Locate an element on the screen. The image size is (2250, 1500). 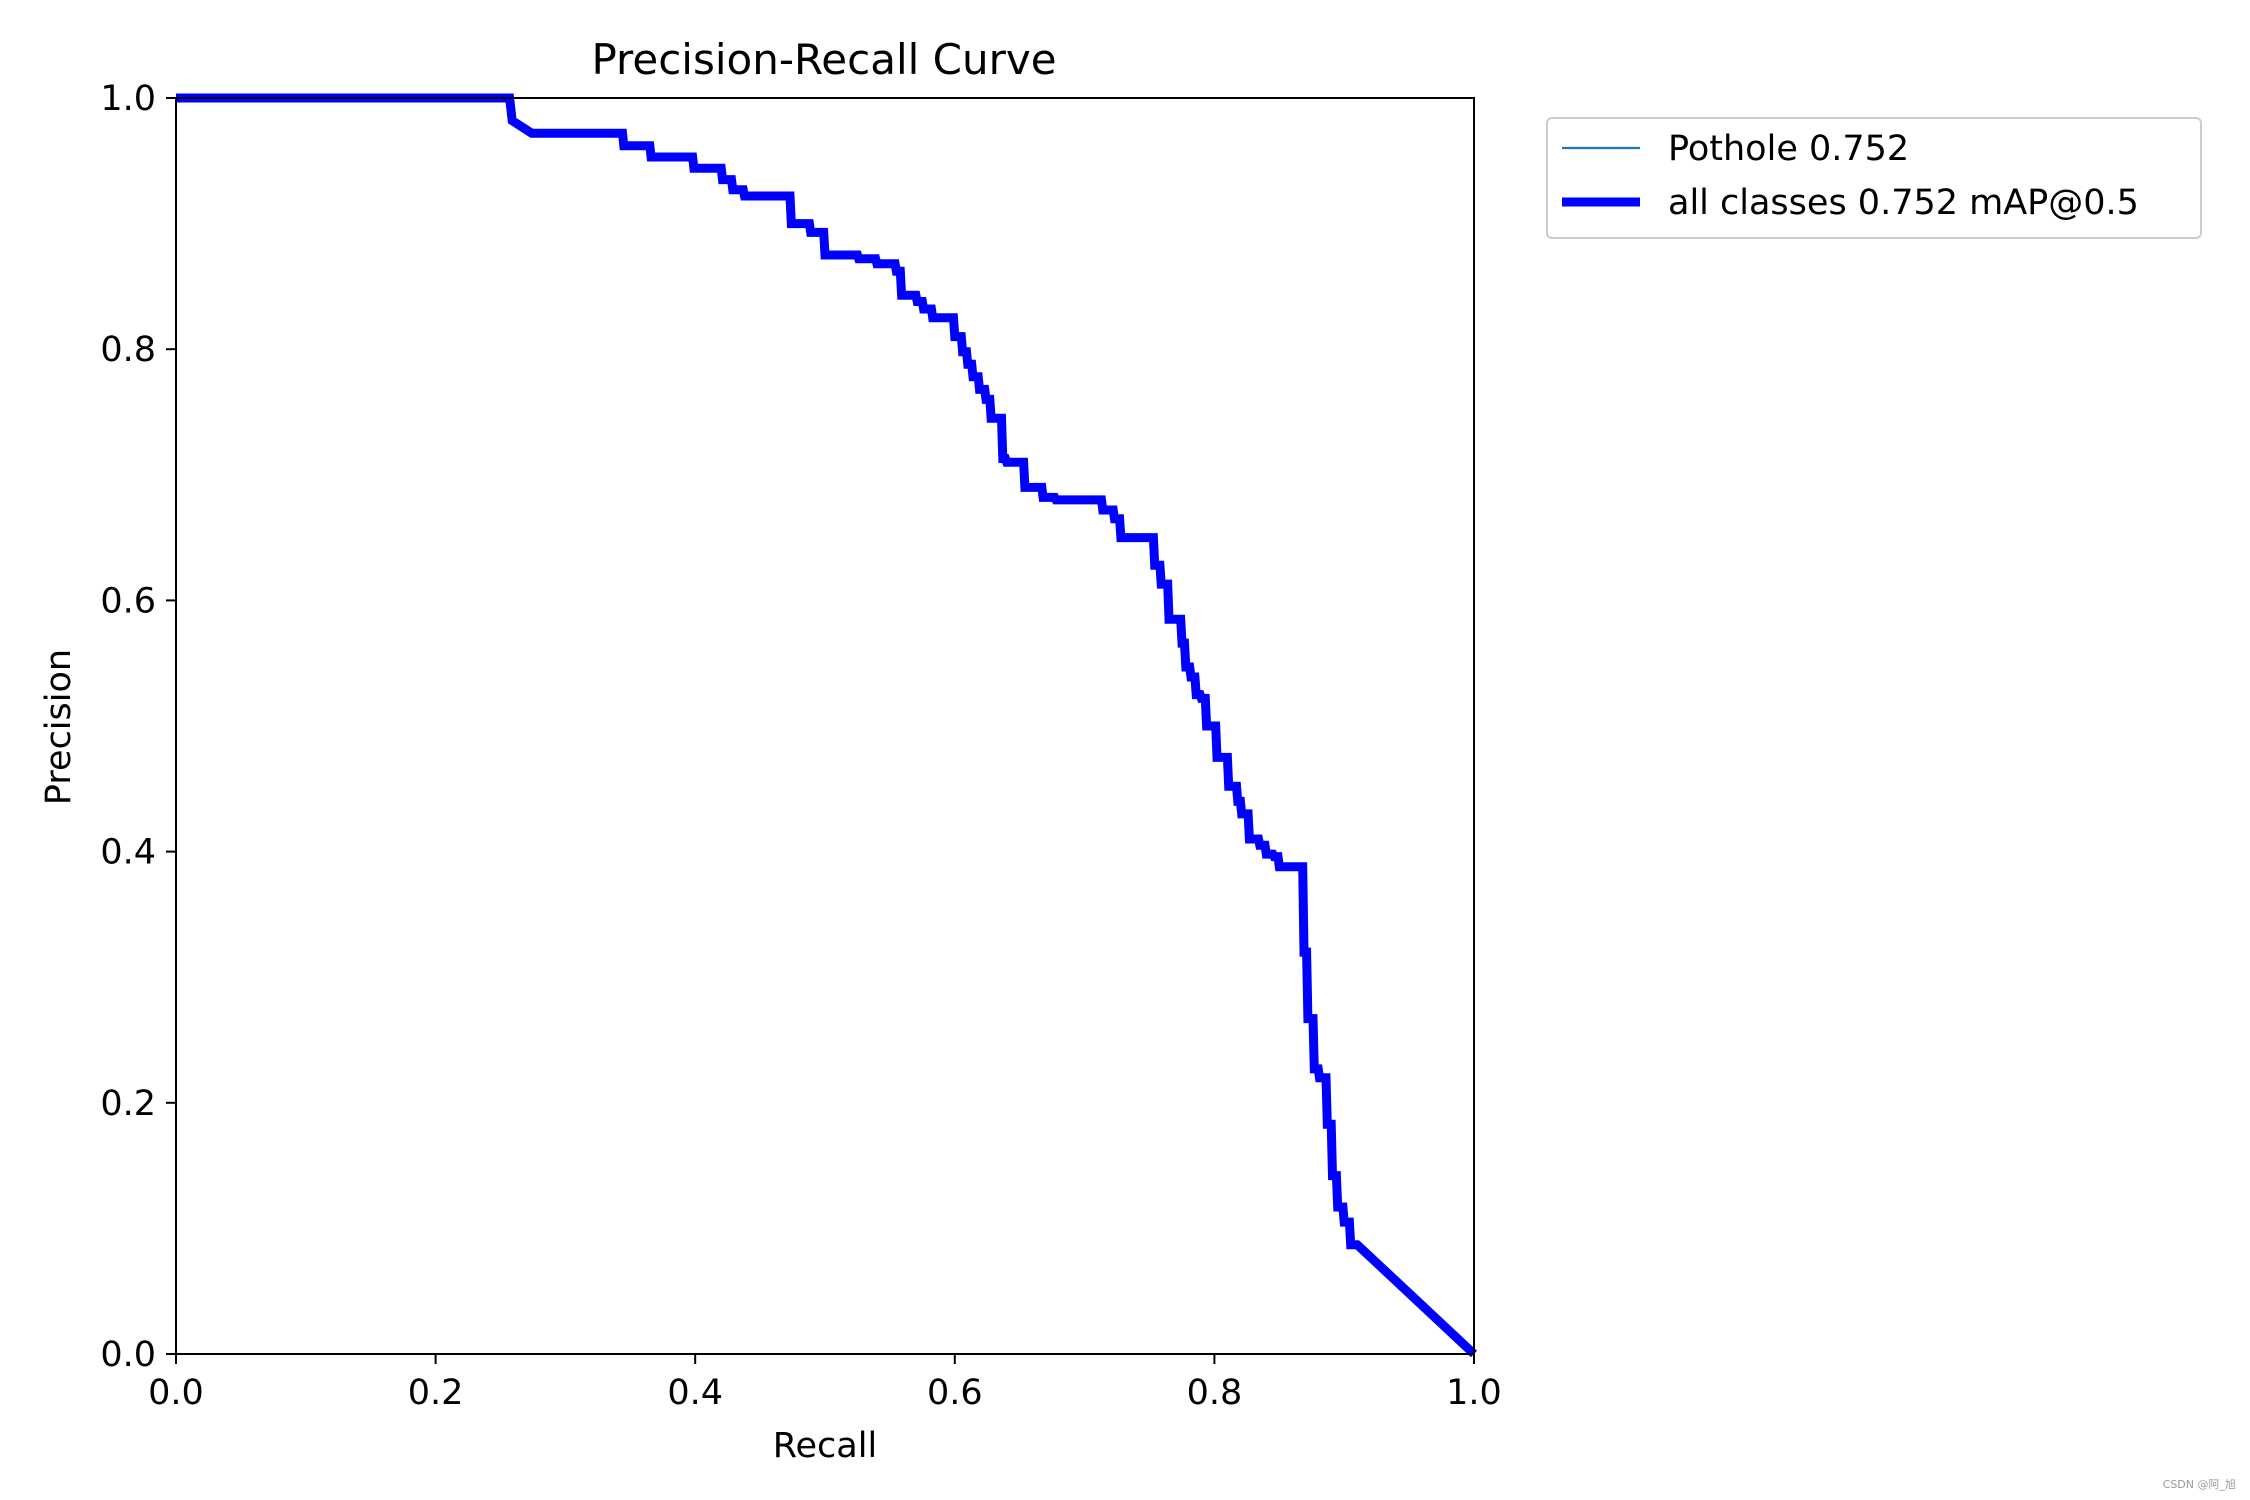
y-tick-label: 0.4 is located at coordinates (128, 853).